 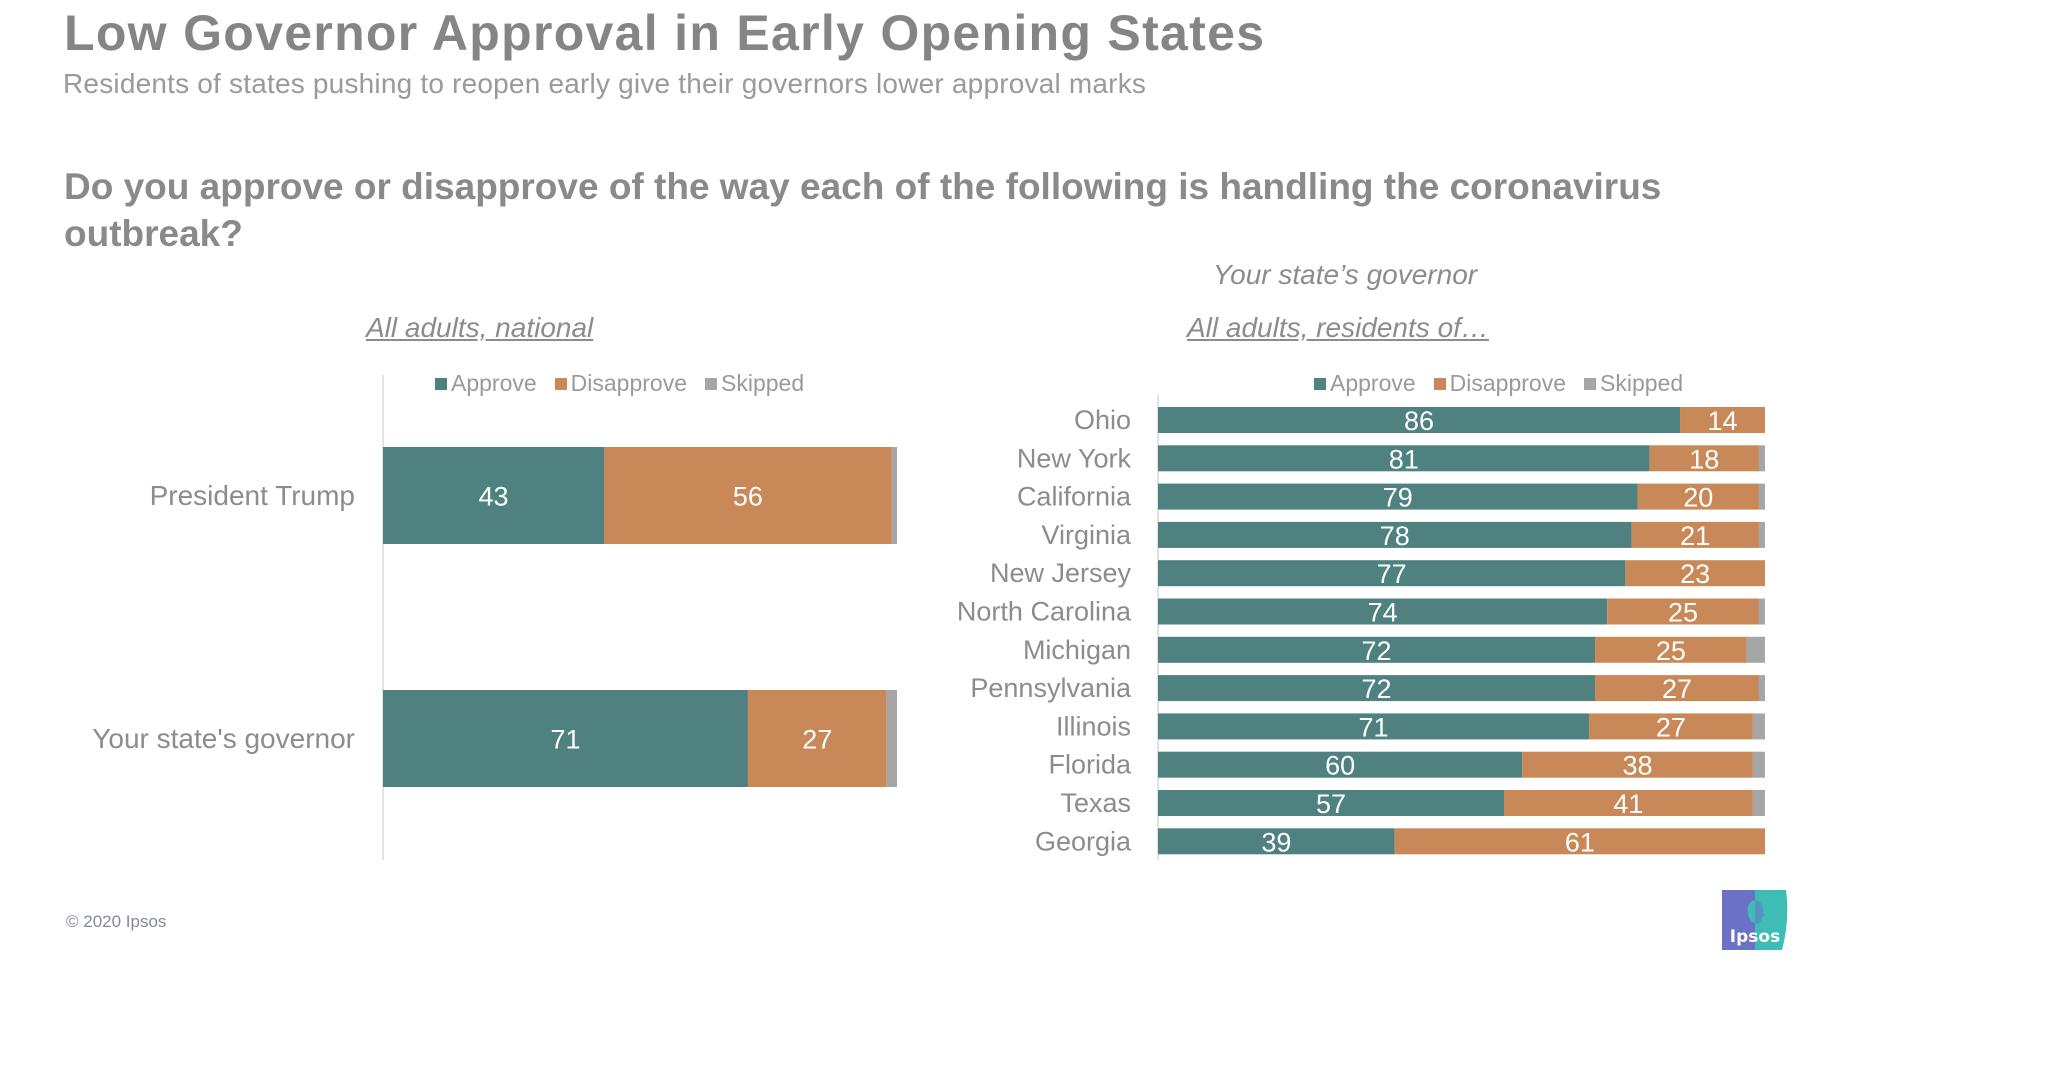 I want to click on category-label: Texas, so click(x=1095, y=803).